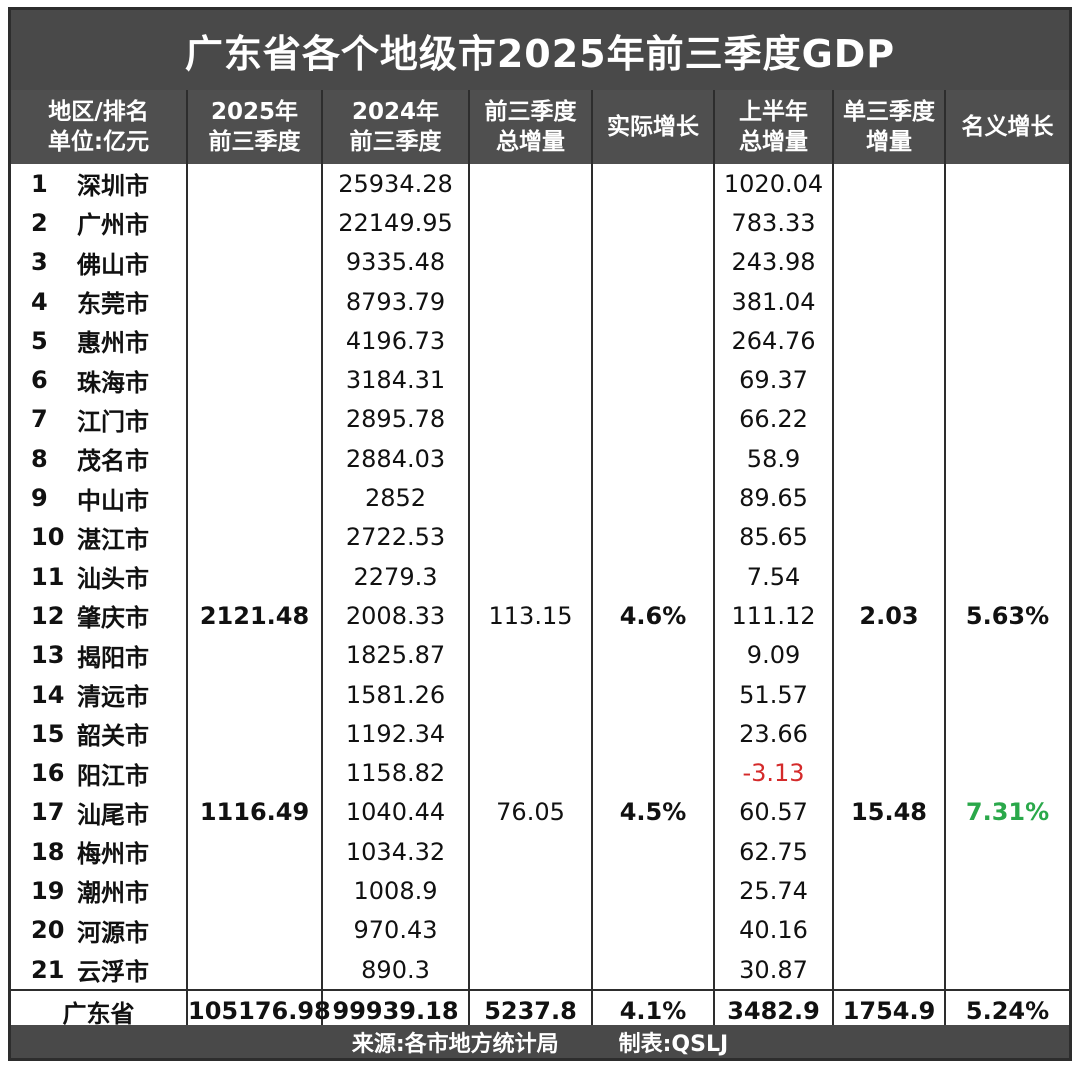  Describe the element at coordinates (48, 890) in the screenshot. I see `cell-rank: 19` at that location.